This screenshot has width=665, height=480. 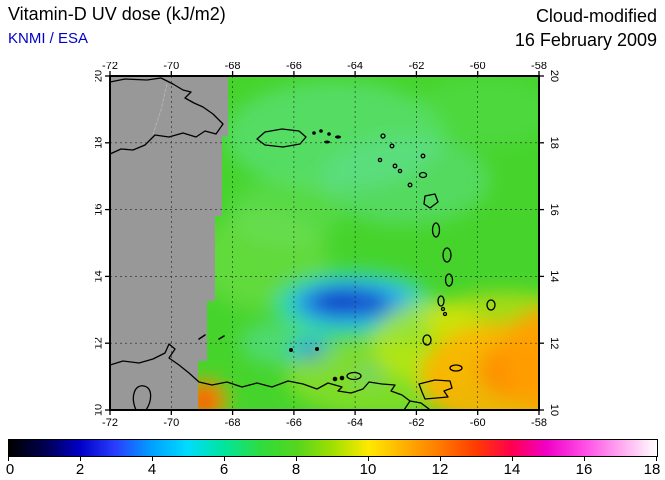 What do you see at coordinates (584, 469) in the screenshot?
I see `colorbar-label: 16` at bounding box center [584, 469].